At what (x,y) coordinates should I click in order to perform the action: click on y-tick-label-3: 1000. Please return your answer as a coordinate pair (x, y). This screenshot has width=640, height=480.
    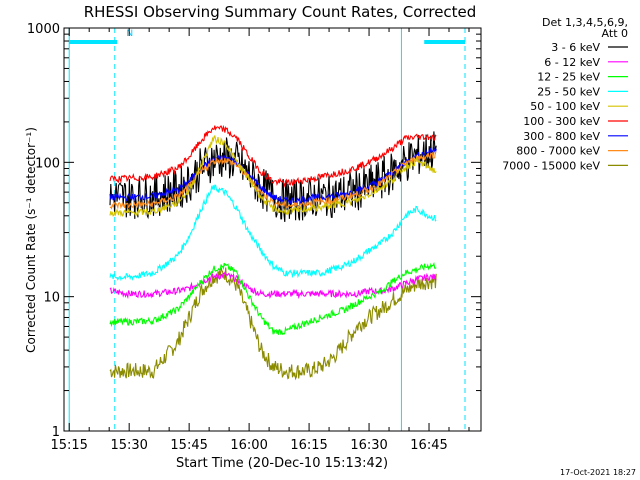
    Looking at the image, I should click on (43, 29).